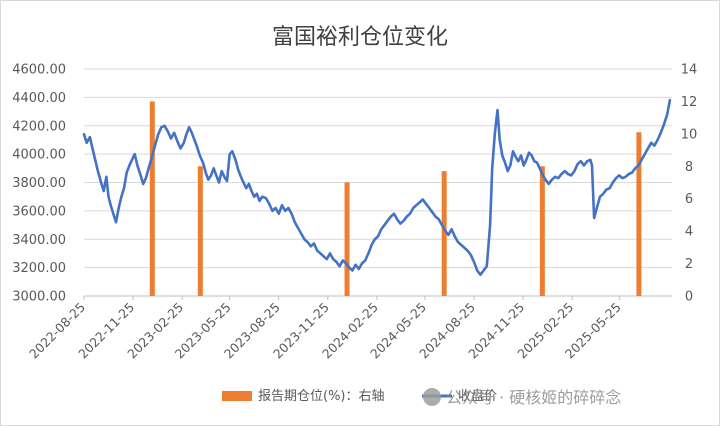  I want to click on y-right-tick-label: 10, so click(689, 134).